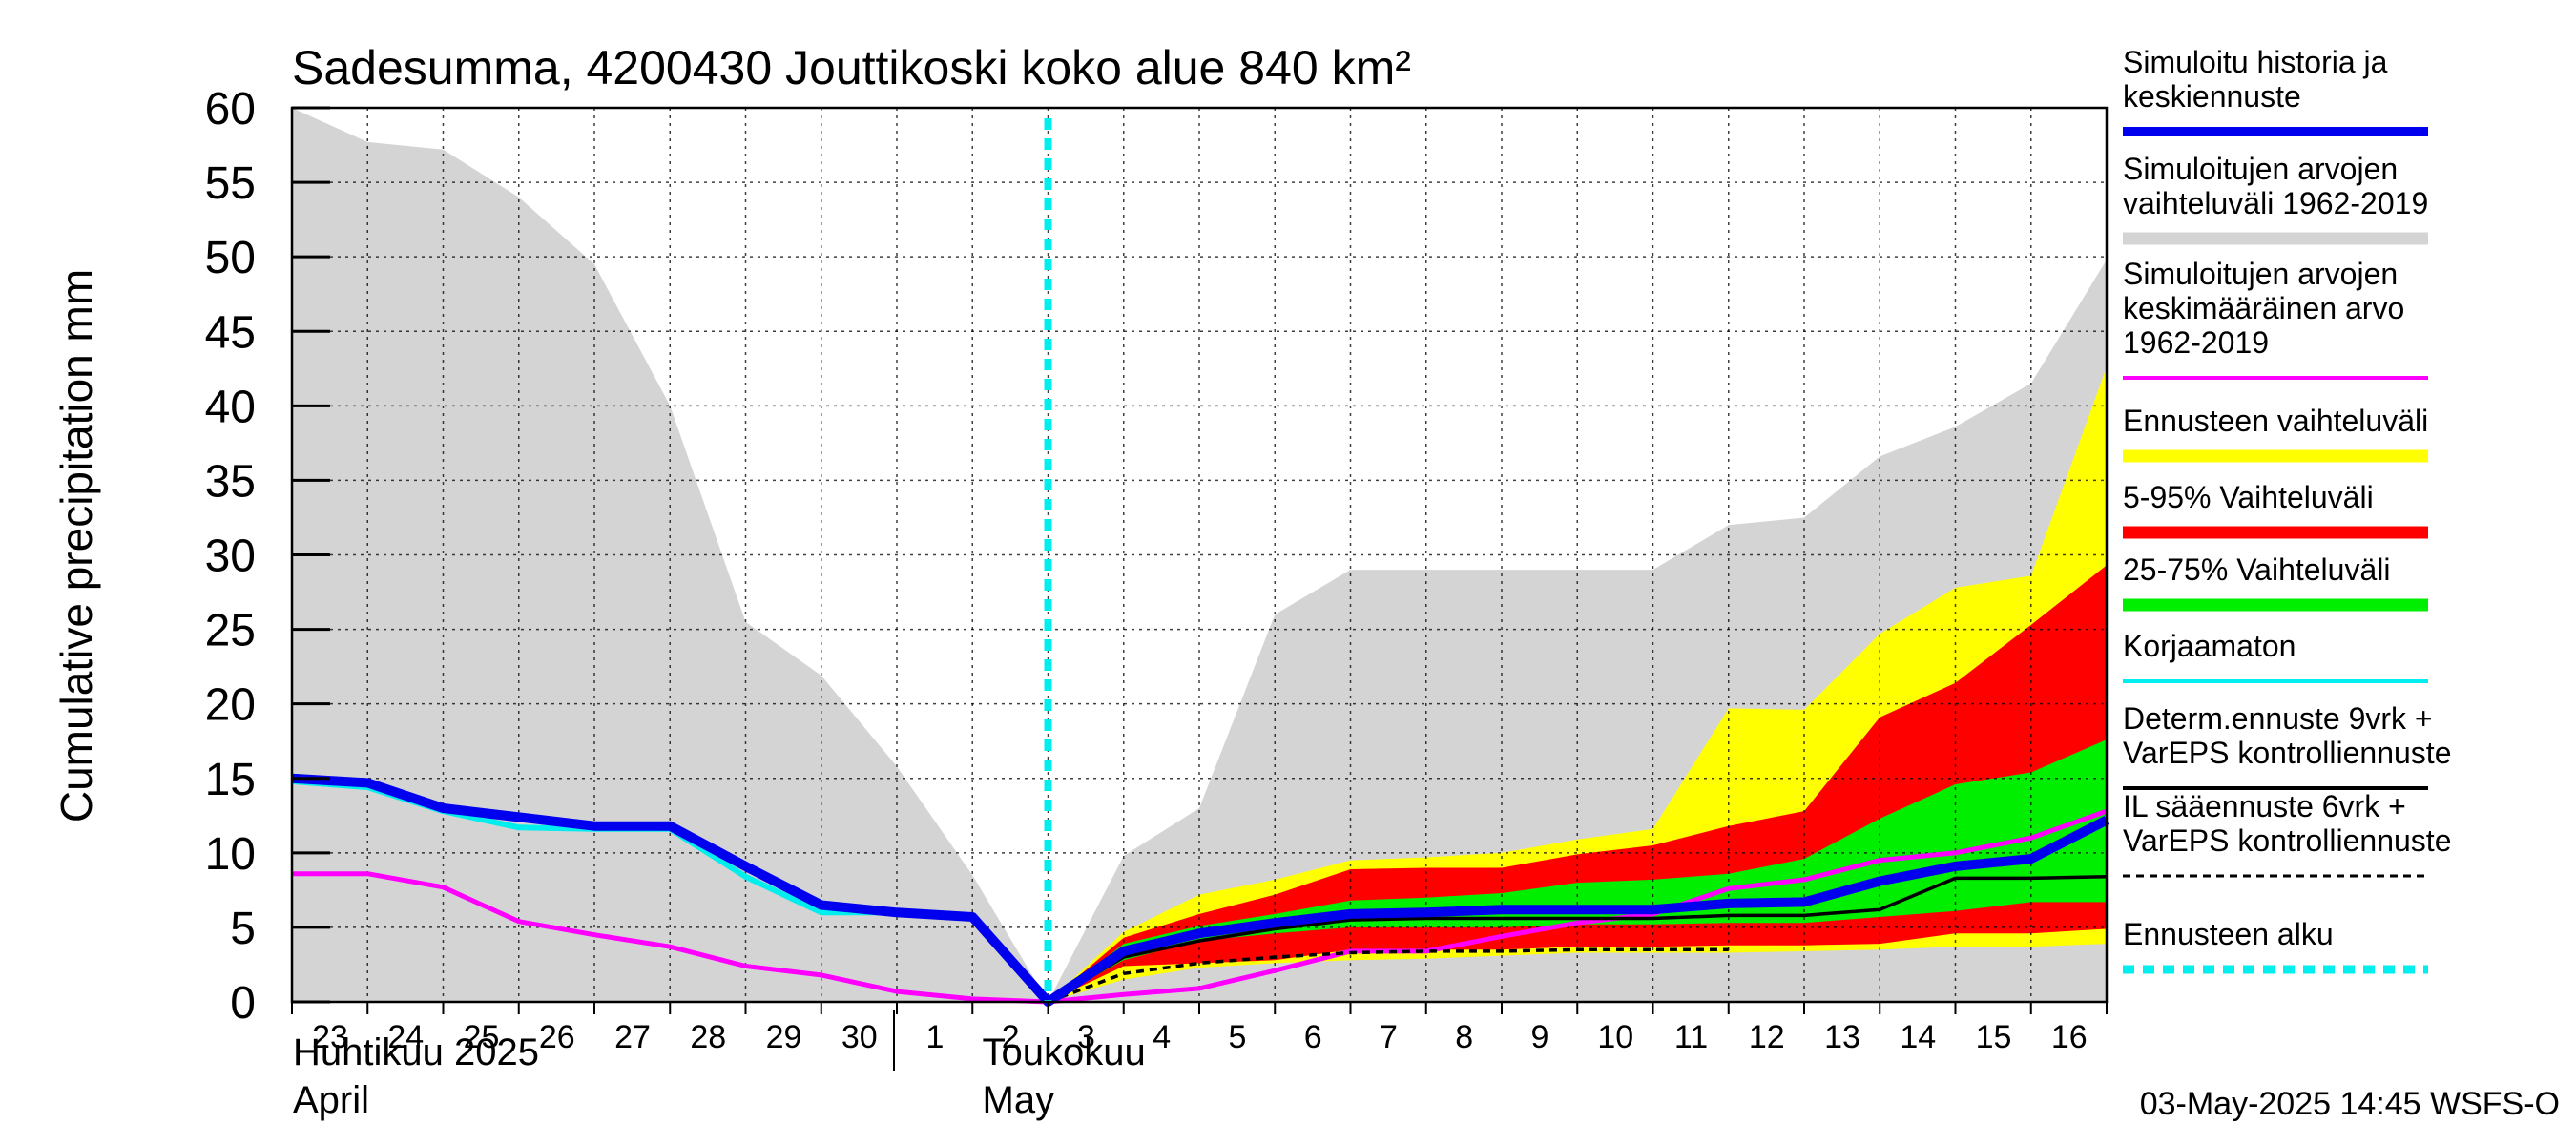 This screenshot has width=2576, height=1145. What do you see at coordinates (230, 332) in the screenshot?
I see `y-tick-label: 45` at bounding box center [230, 332].